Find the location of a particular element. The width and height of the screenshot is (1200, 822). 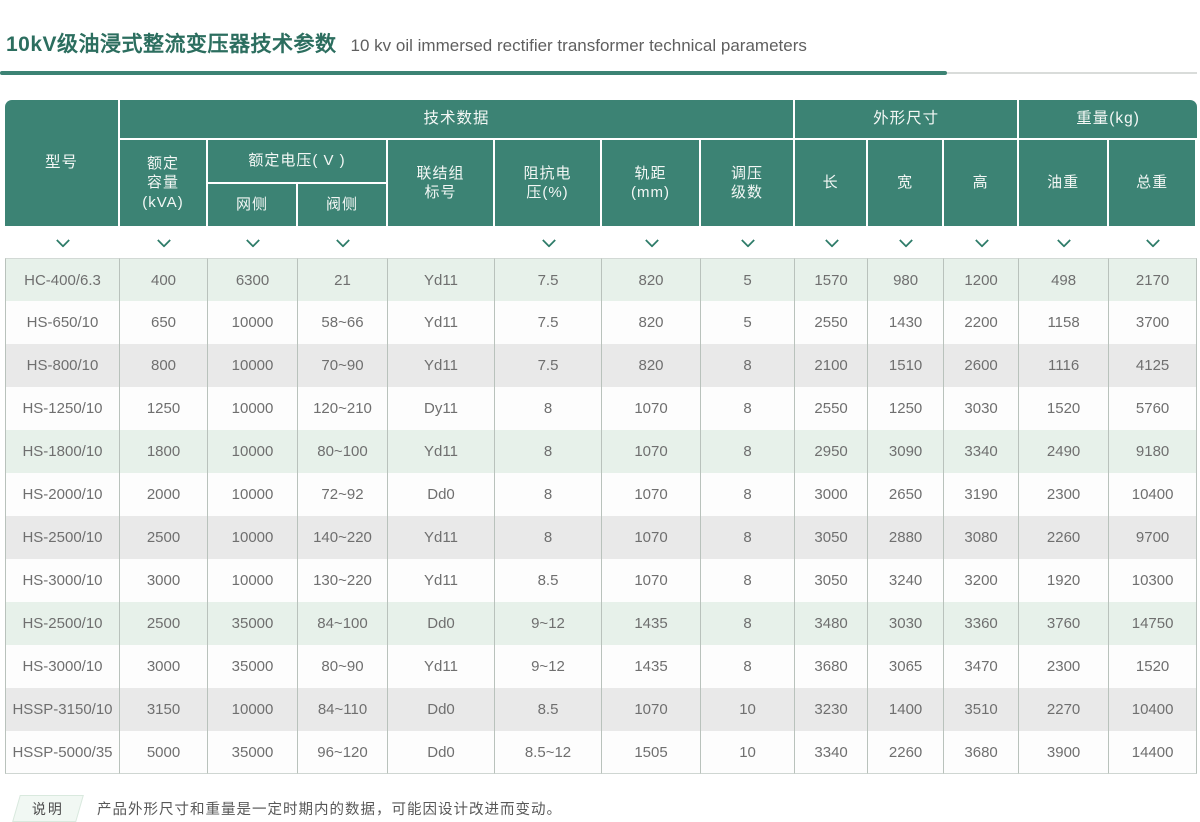

table-cell: 5760 is located at coordinates (1153, 408).